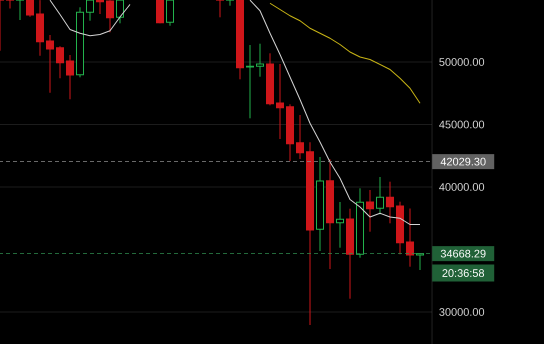 The width and height of the screenshot is (544, 344). What do you see at coordinates (463, 162) in the screenshot?
I see `ref-line-label: 42029.30` at bounding box center [463, 162].